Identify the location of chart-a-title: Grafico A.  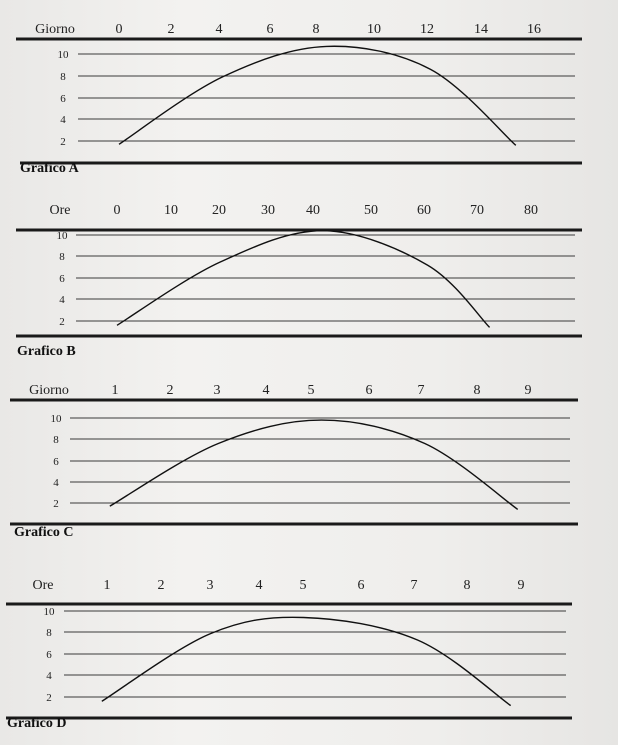
(50, 168).